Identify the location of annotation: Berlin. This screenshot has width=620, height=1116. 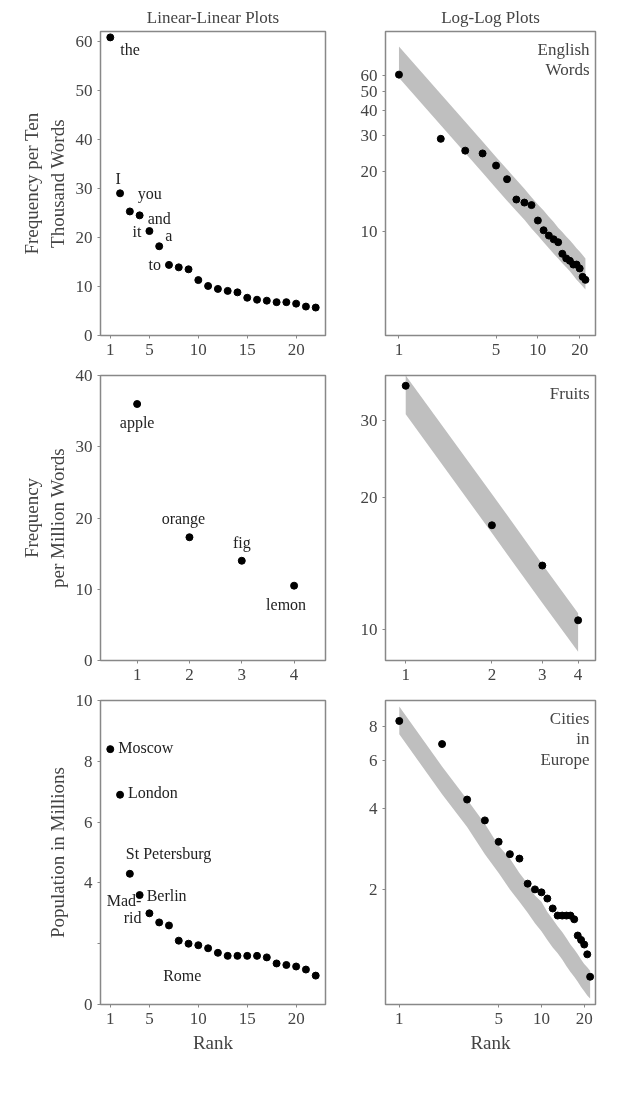
(166, 895).